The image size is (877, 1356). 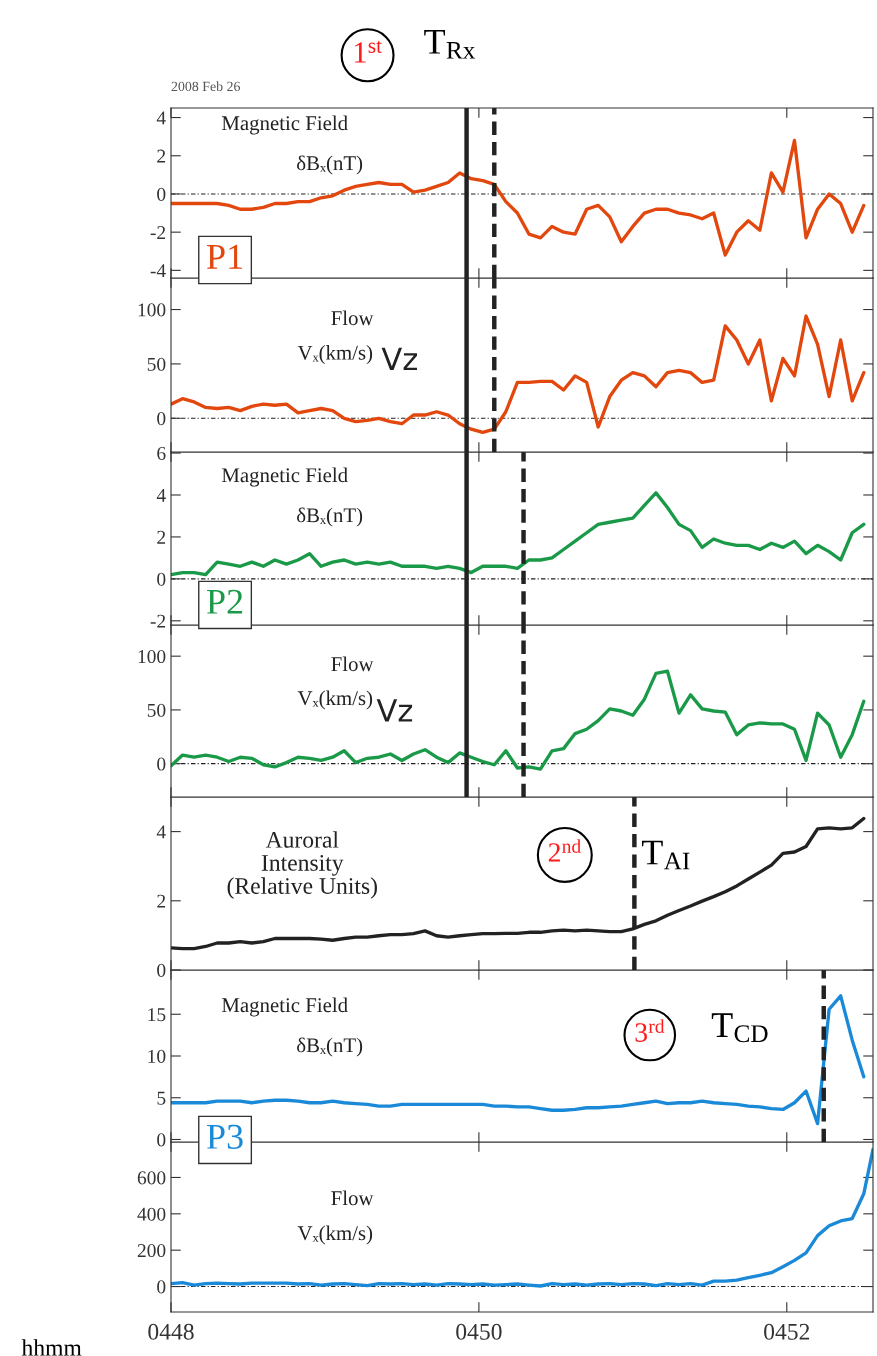 I want to click on ref-line-label: T$_{CD}$, so click(x=739, y=1028).